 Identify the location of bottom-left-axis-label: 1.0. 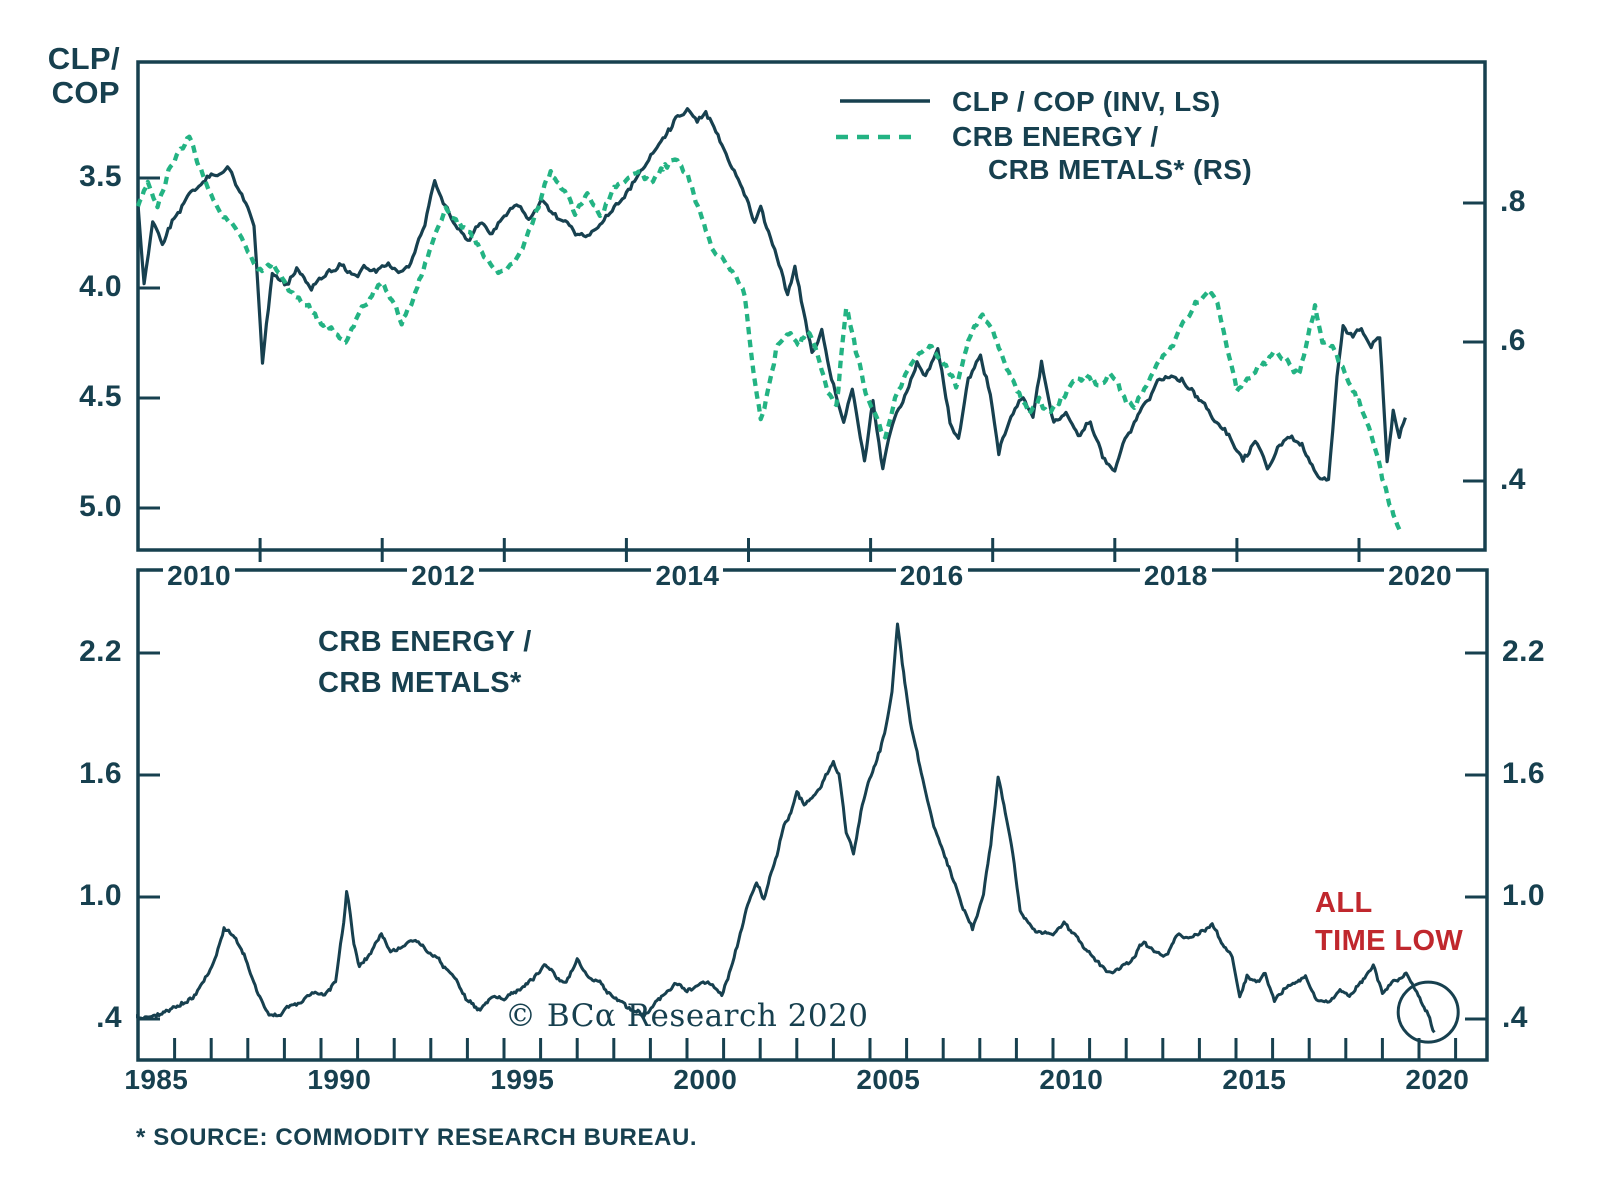
(100, 895).